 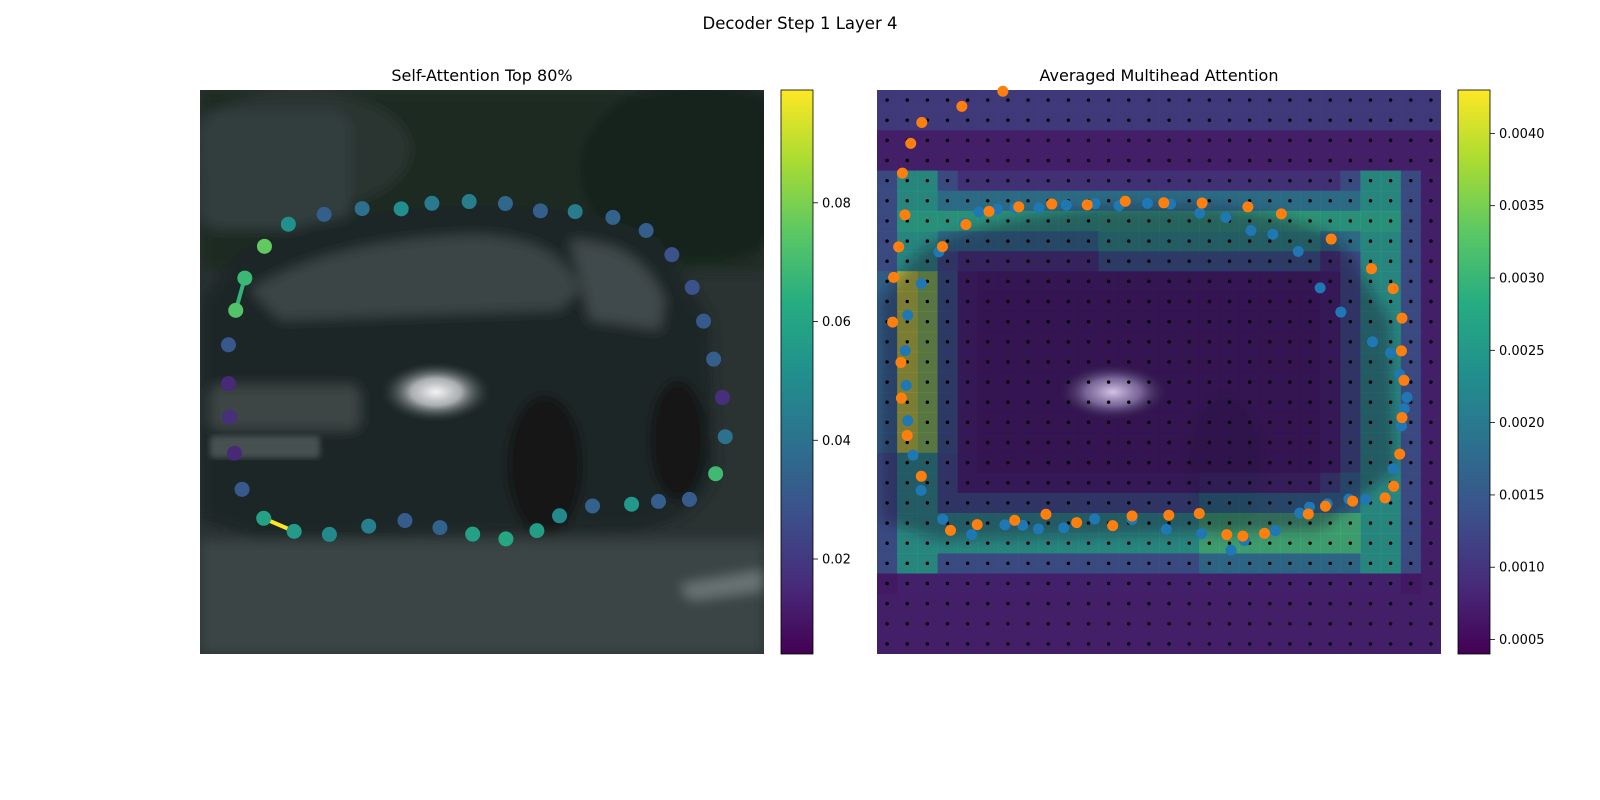 I want to click on right-colorbar-gradient, so click(x=1474, y=372).